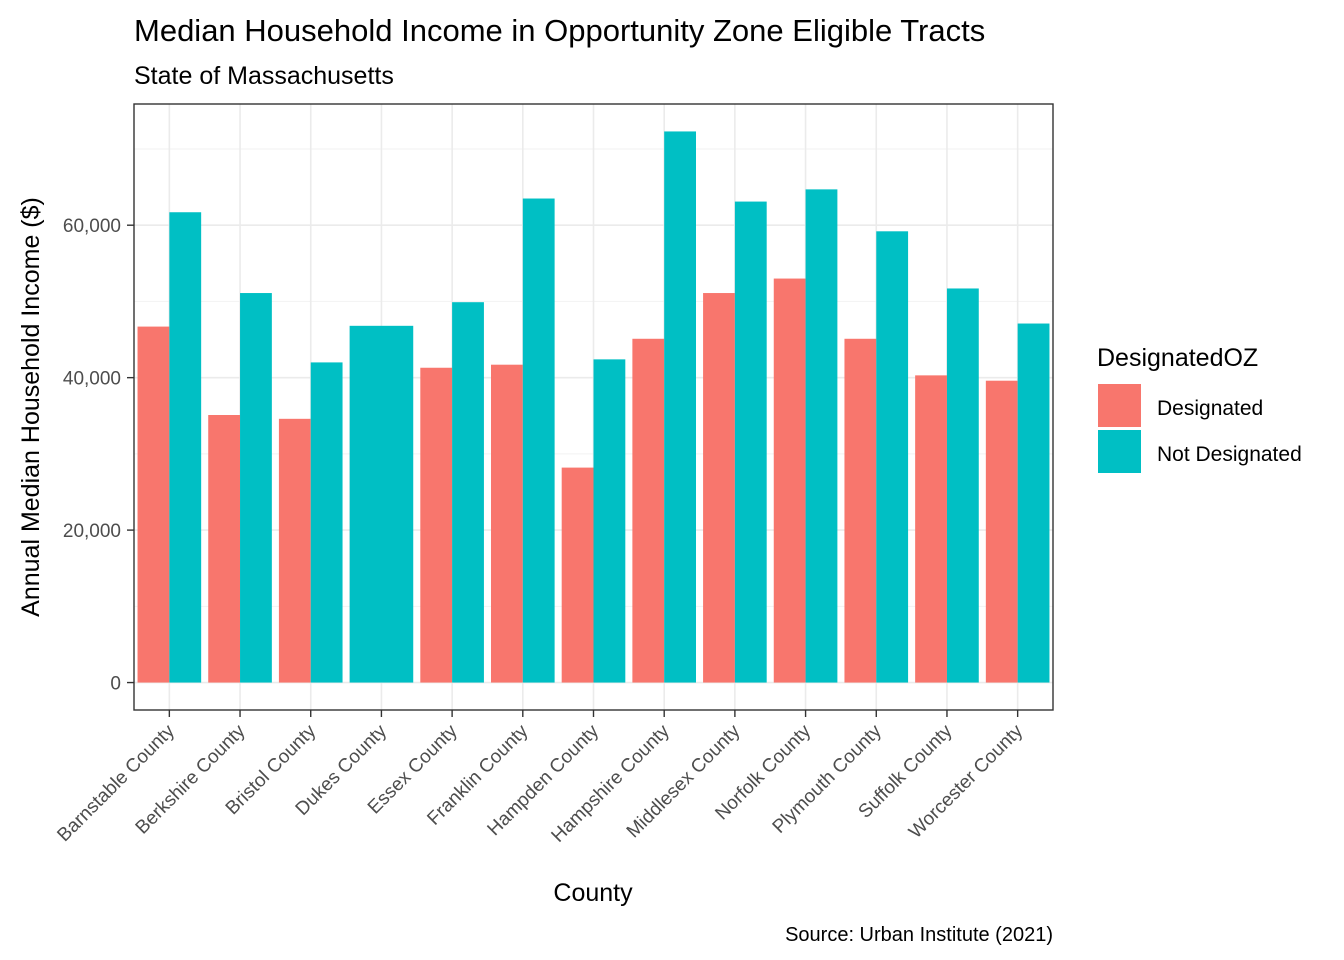 Image resolution: width=1344 pixels, height=960 pixels. Describe the element at coordinates (264, 76) in the screenshot. I see `chart-subtitle: State of Massachusetts` at that location.